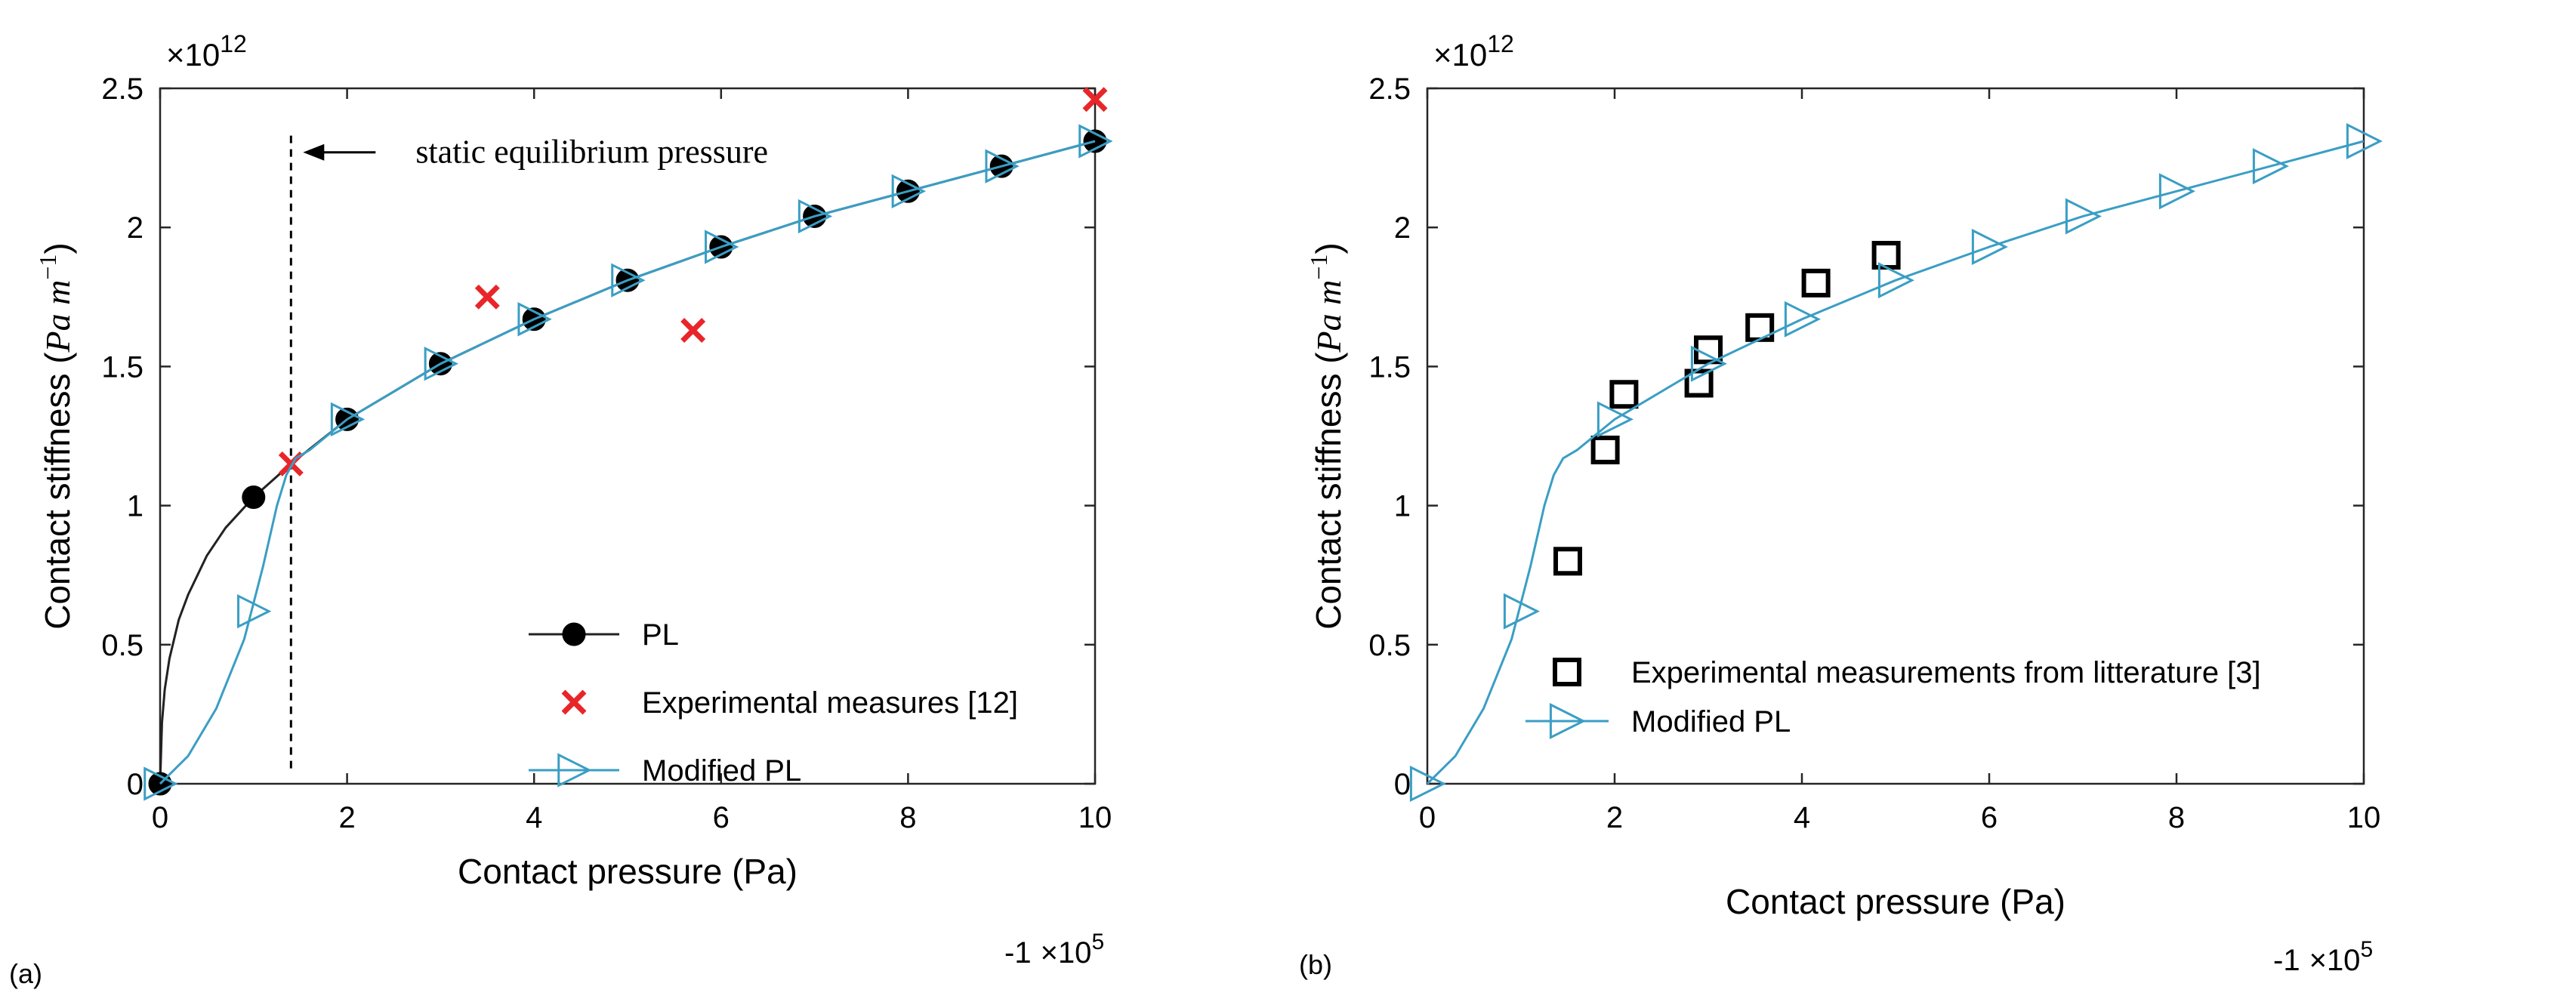  I want to click on legend: PL Experimental measures [12] Modified PL, so click(773, 703).